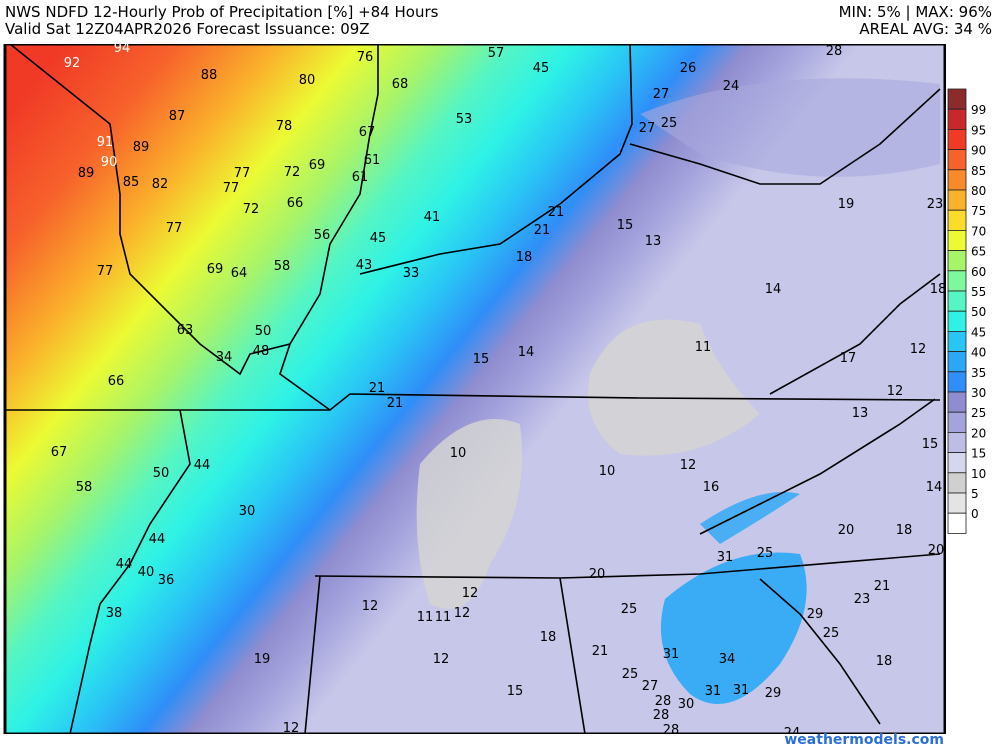  Describe the element at coordinates (848, 358) in the screenshot. I see `value-label: 17` at that location.